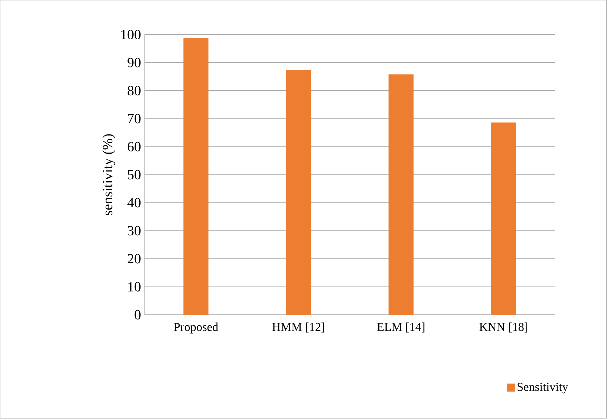  I want to click on y-tick-label: 90, so click(134, 63).